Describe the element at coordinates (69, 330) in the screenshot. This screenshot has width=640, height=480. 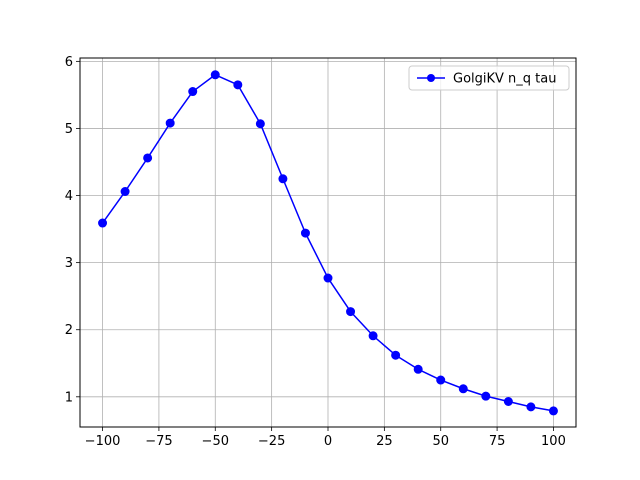
I see `y-tick-label: 2` at that location.